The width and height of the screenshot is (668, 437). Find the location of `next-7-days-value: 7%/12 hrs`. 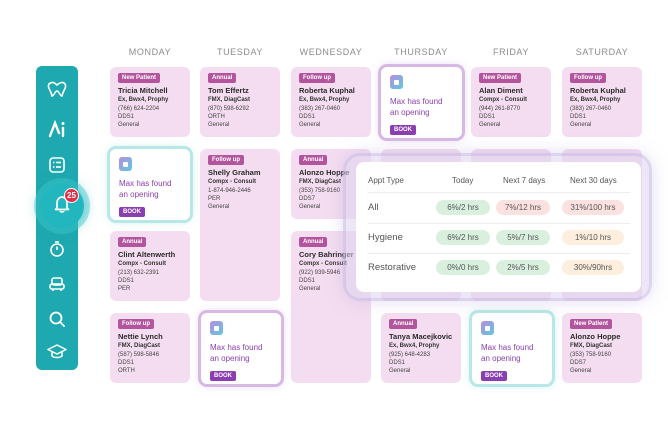

next-7-days-value: 7%/12 hrs is located at coordinates (523, 207).